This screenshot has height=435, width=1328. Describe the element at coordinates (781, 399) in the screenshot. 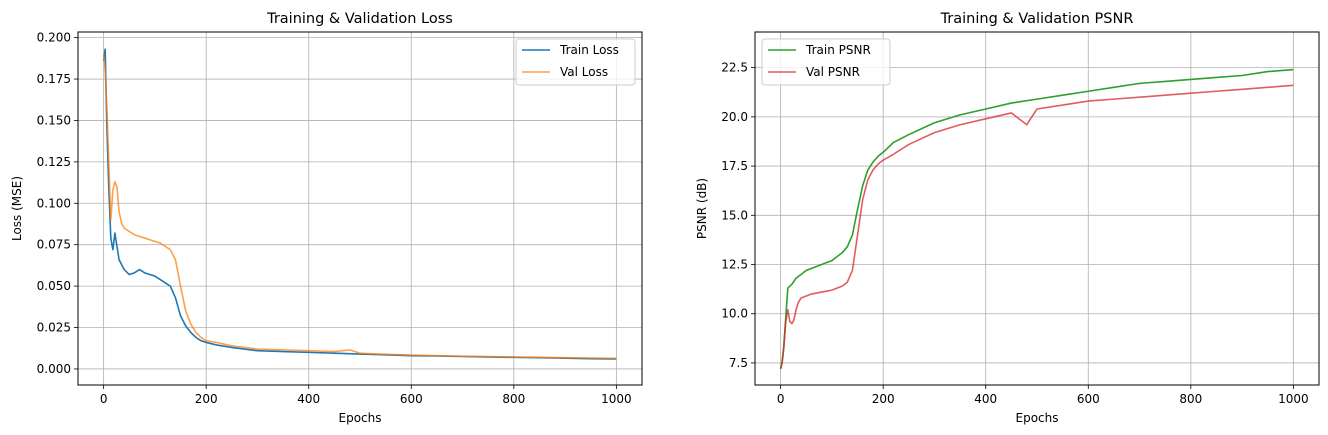

I see `psnr-x-tick-label: 0` at that location.